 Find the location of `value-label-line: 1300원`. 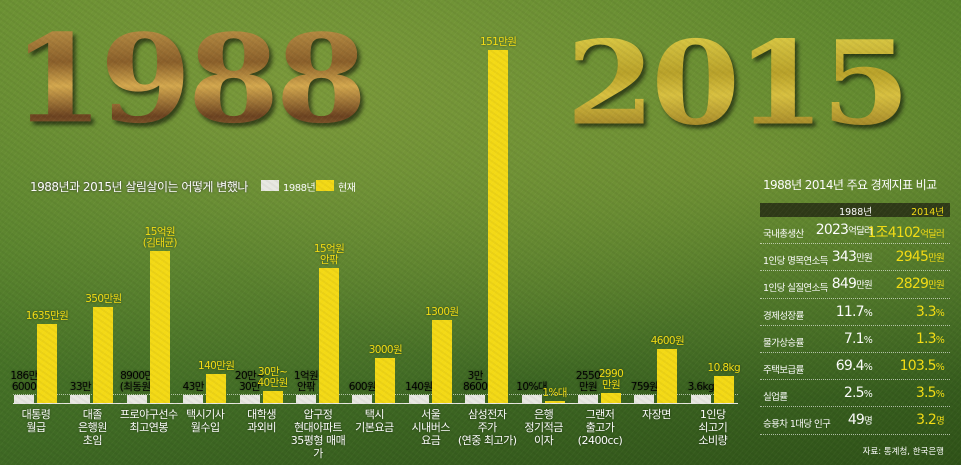

value-label-line: 1300원 is located at coordinates (442, 312).